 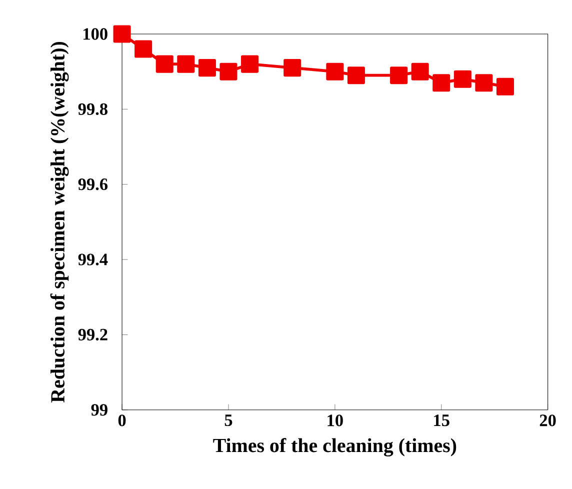 I want to click on x-tick-label: 10, so click(x=335, y=420).